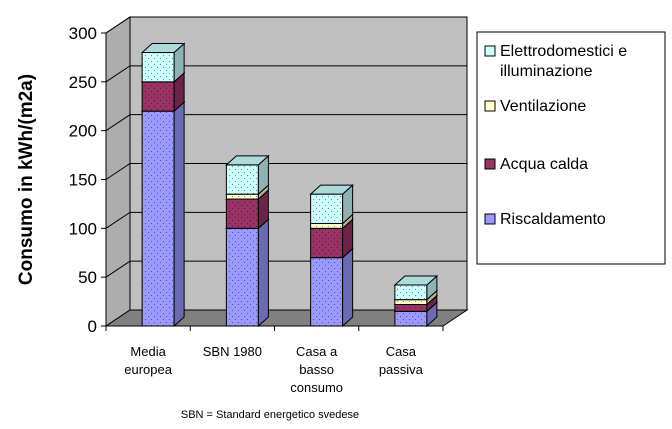 The width and height of the screenshot is (672, 429). What do you see at coordinates (92, 326) in the screenshot?
I see `y-tick-label: 0` at bounding box center [92, 326].